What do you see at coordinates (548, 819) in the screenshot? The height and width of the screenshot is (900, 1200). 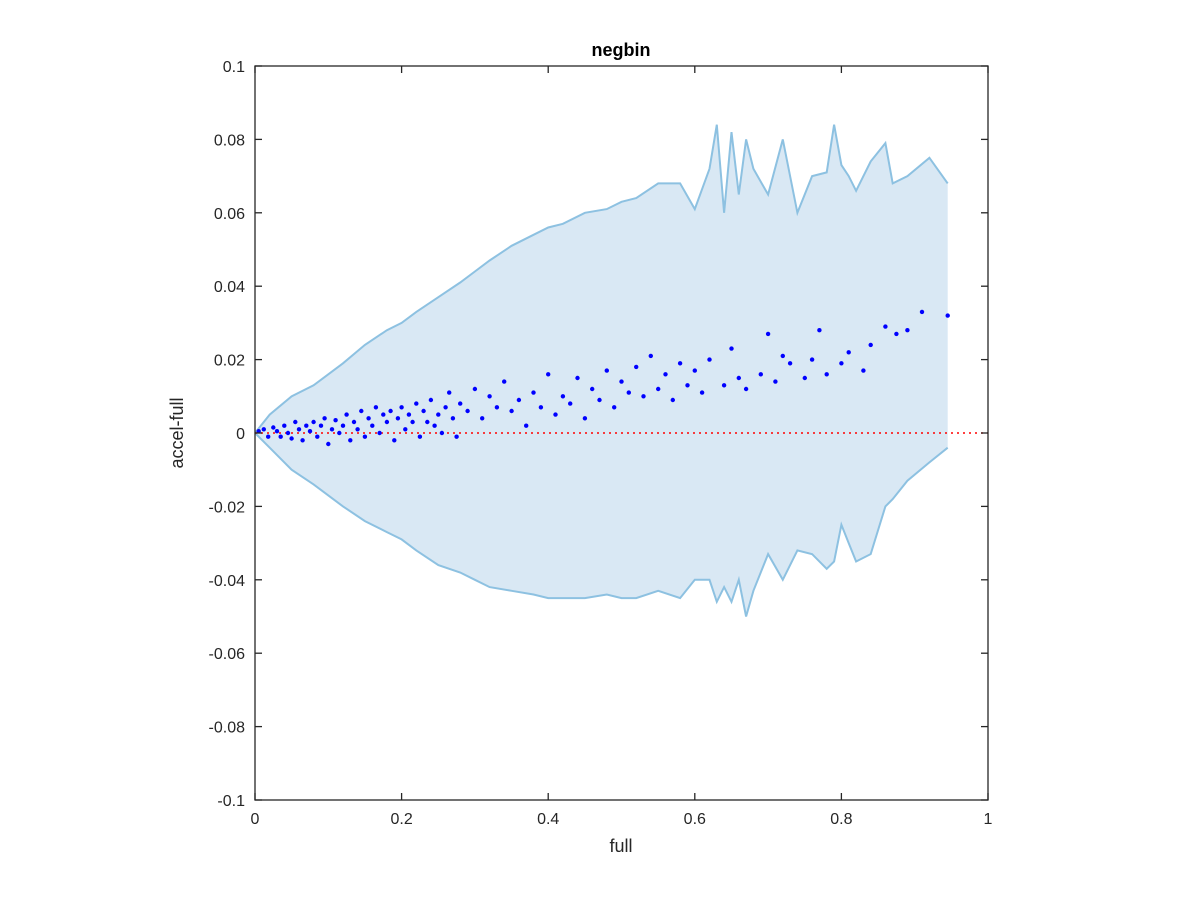 I see `x-tick-label: 0.4` at bounding box center [548, 819].